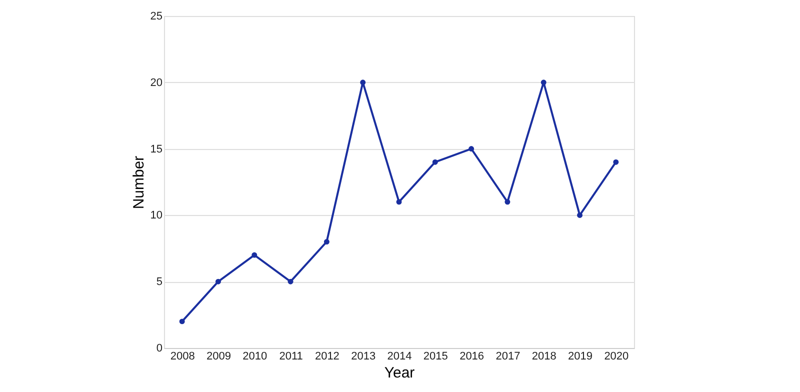  Describe the element at coordinates (616, 356) in the screenshot. I see `x-tick-label: 2020` at that location.